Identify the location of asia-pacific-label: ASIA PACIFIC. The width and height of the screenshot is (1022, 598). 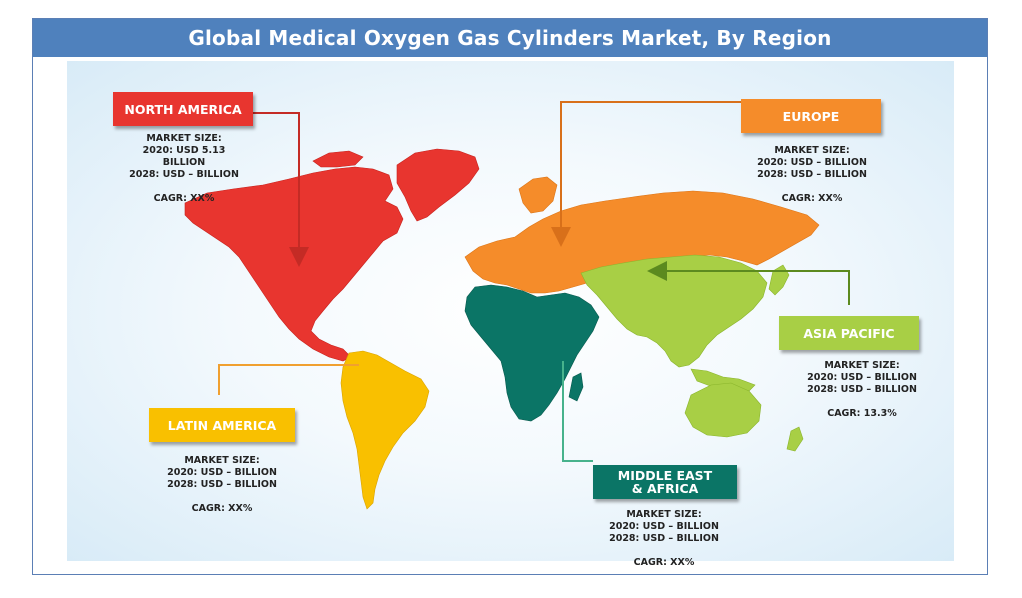
(849, 333).